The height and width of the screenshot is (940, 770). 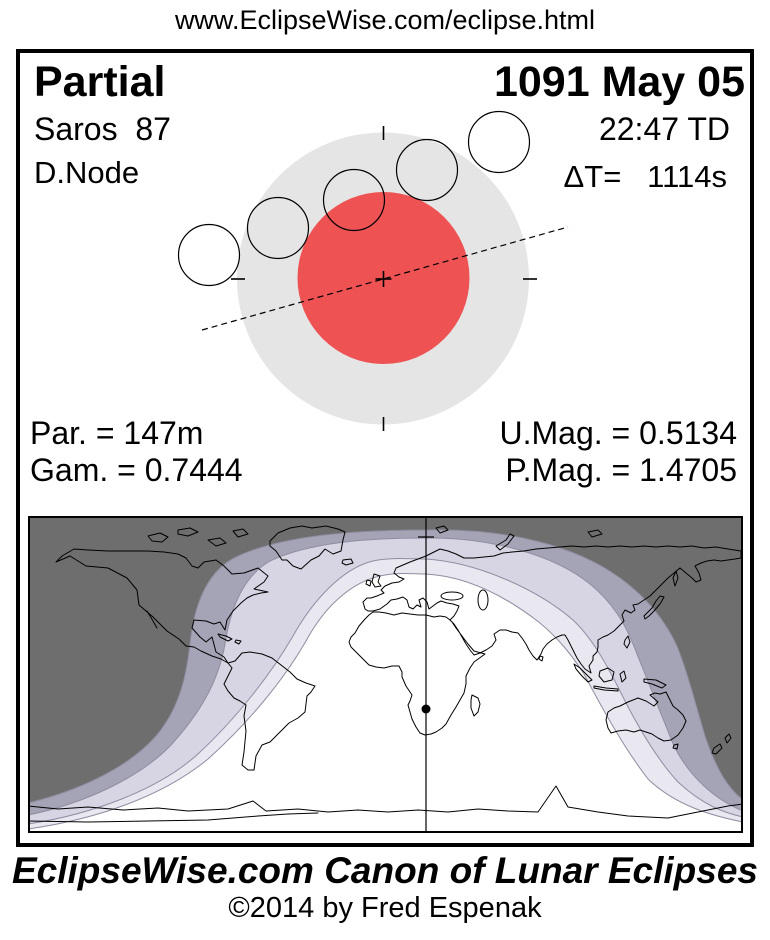 I want to click on copyright-line: ©2014 by Fred Espenak, so click(x=385, y=908).